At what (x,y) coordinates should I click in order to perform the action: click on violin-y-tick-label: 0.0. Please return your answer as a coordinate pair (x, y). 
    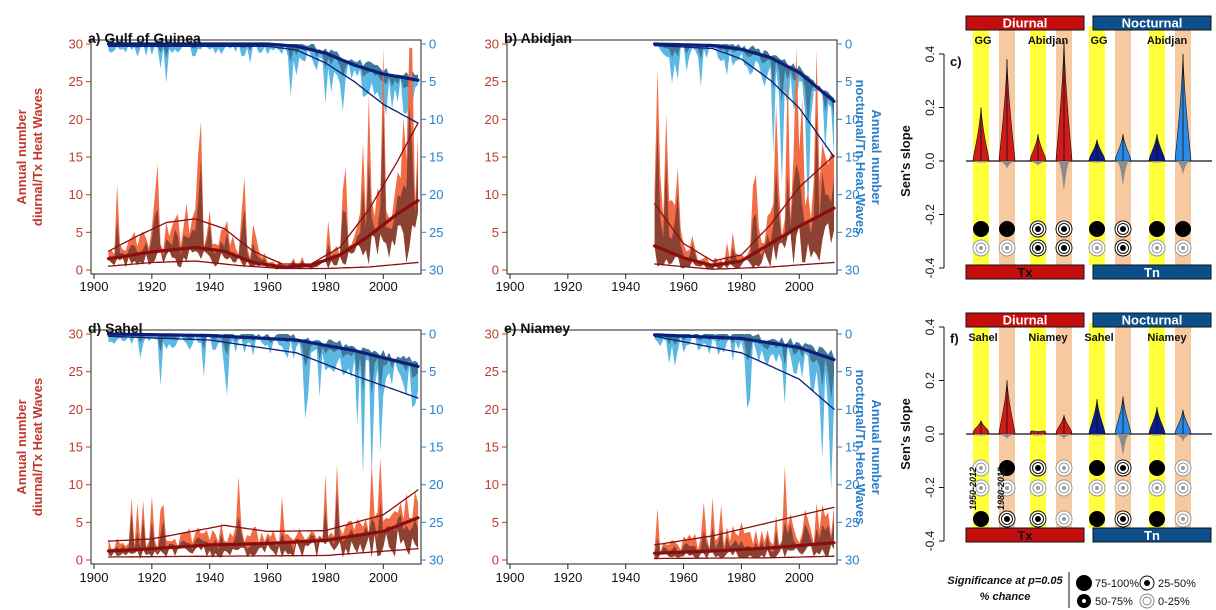
    Looking at the image, I should click on (930, 160).